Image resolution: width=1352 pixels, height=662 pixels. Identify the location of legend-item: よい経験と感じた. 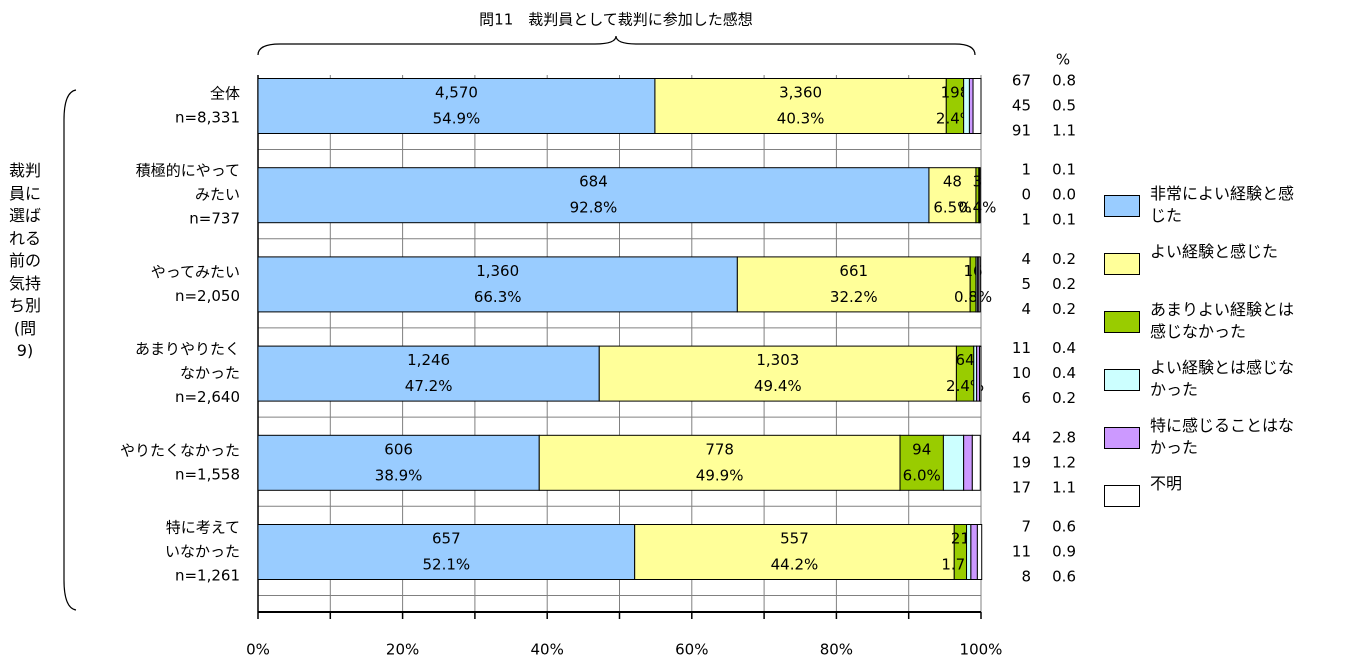
(1224, 267).